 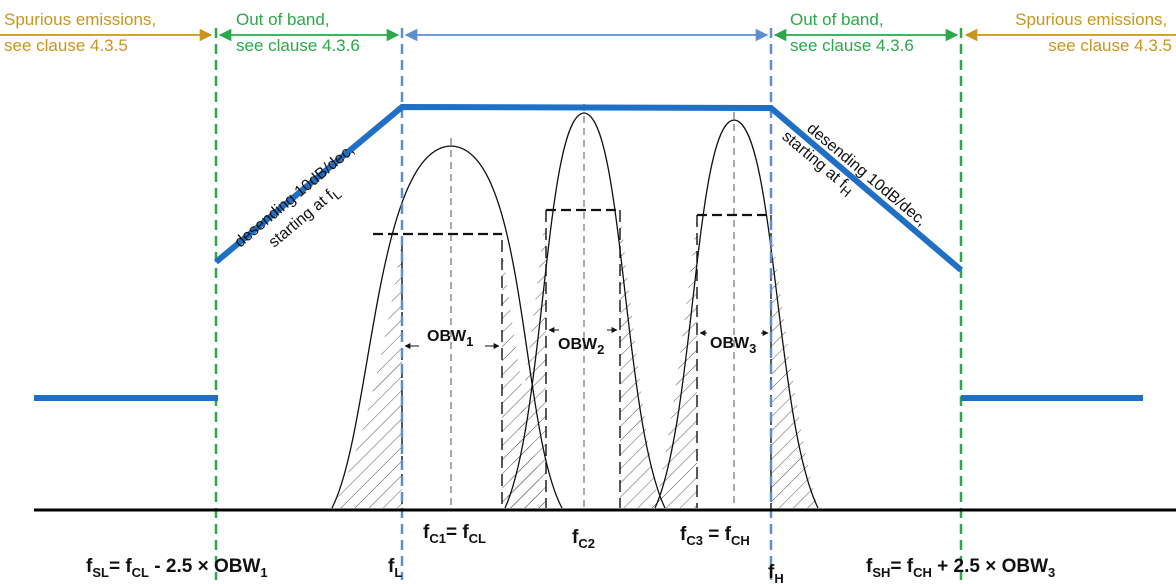 I want to click on fh-label: fH, so click(x=776, y=573).